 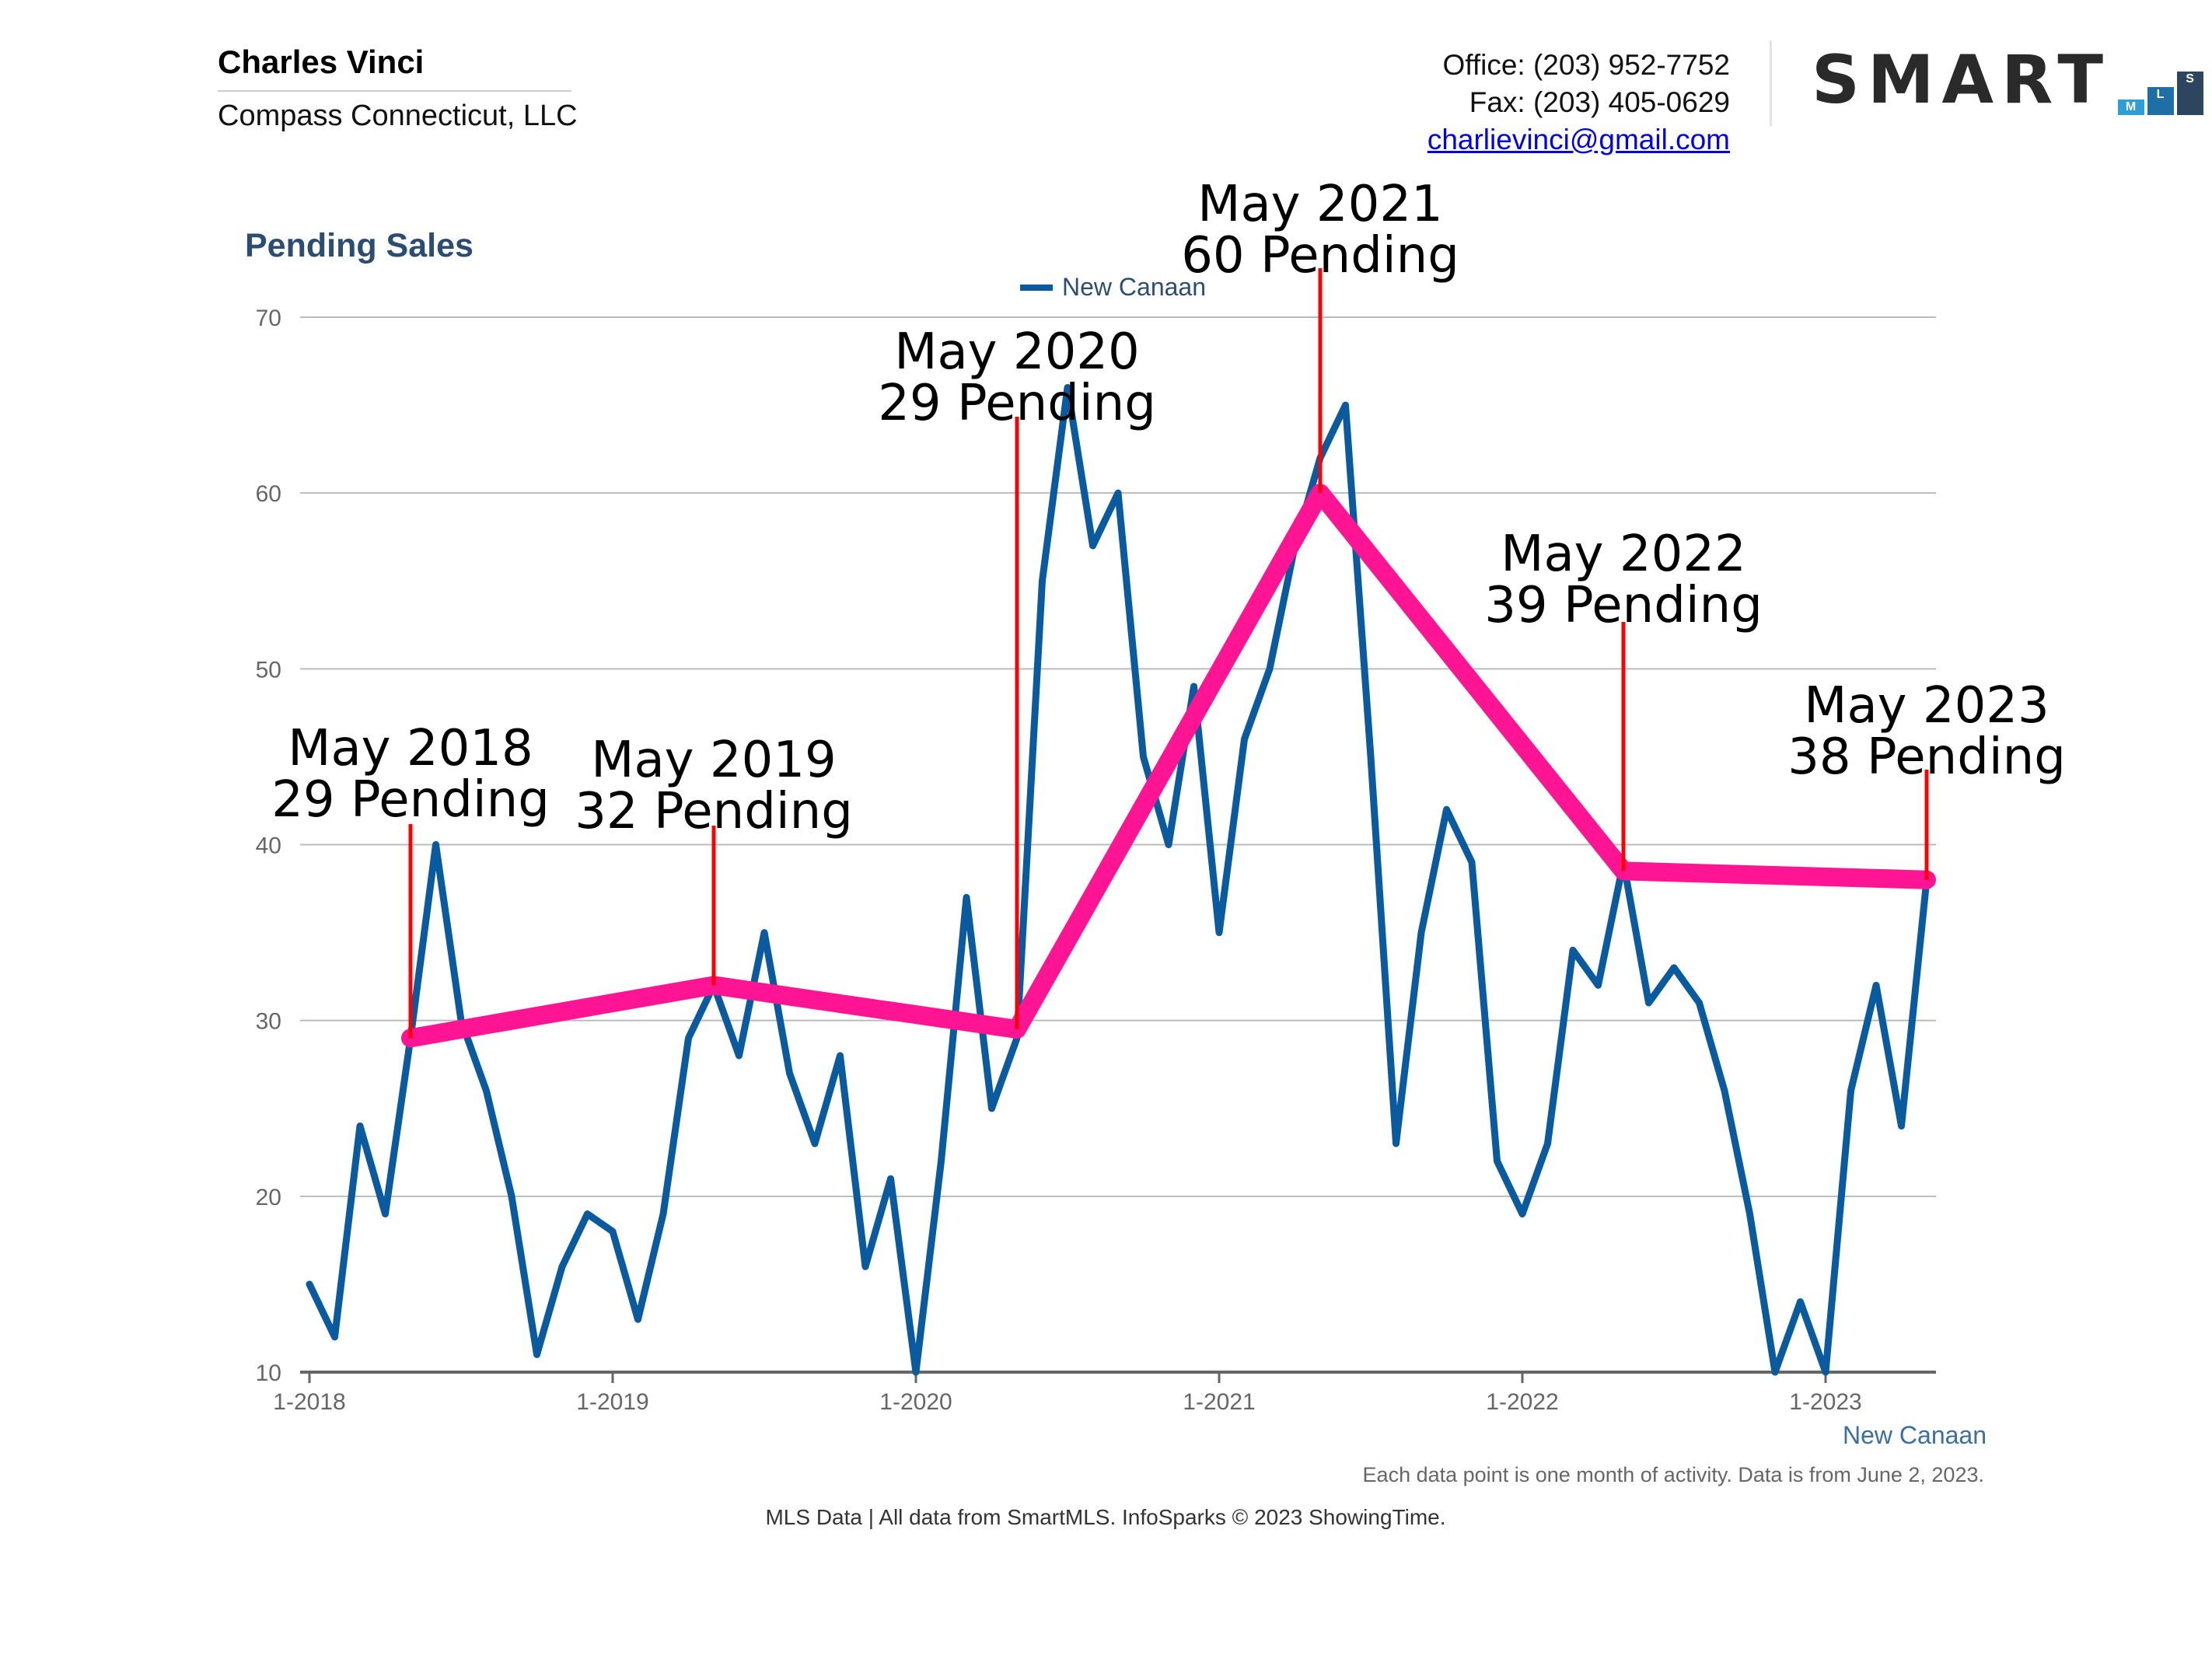 I want to click on x-tick-label: 1-2020, so click(x=915, y=1402).